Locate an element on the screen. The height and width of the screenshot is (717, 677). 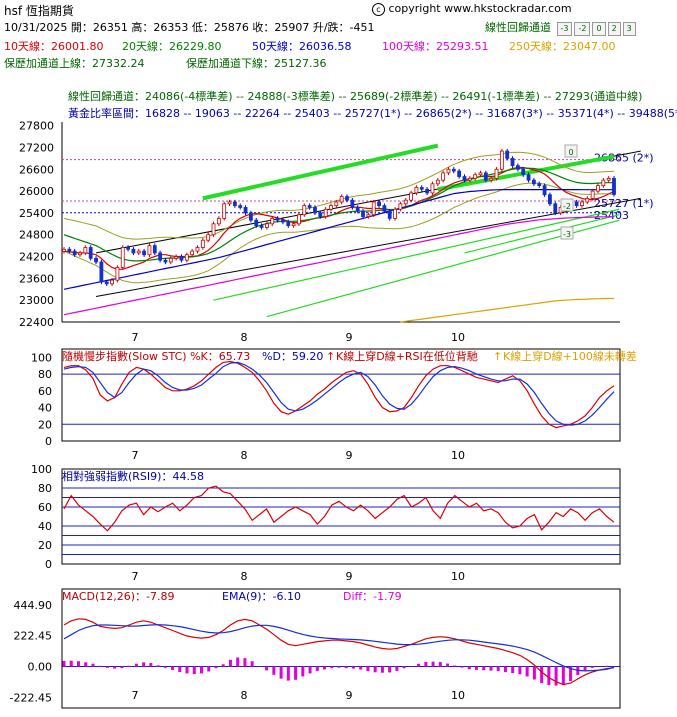
channel-button-4: 3 is located at coordinates (629, 29).